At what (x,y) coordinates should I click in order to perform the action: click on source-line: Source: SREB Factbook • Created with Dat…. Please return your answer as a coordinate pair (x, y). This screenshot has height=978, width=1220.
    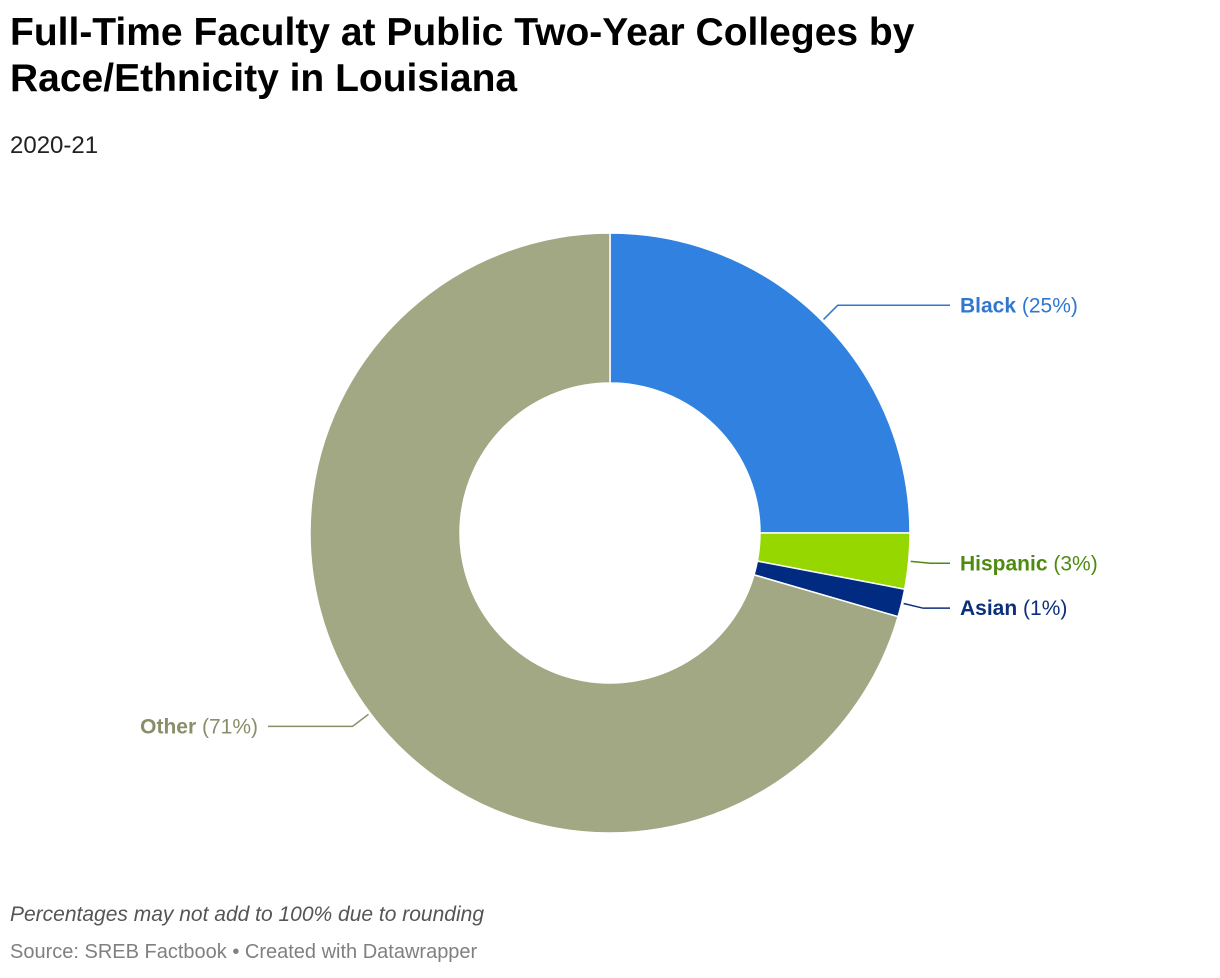
    Looking at the image, I should click on (244, 952).